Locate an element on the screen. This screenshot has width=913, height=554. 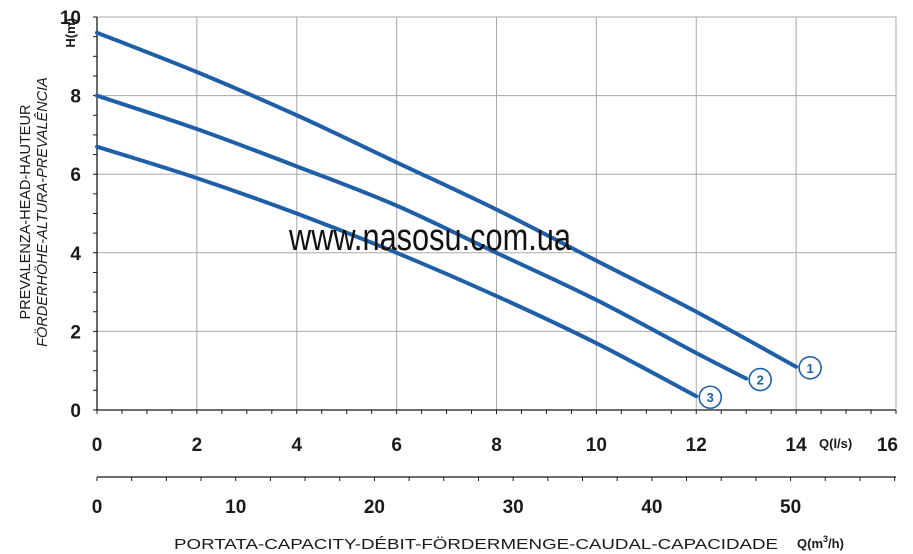
x-unit-m3h-sup: 3 is located at coordinates (825, 539).